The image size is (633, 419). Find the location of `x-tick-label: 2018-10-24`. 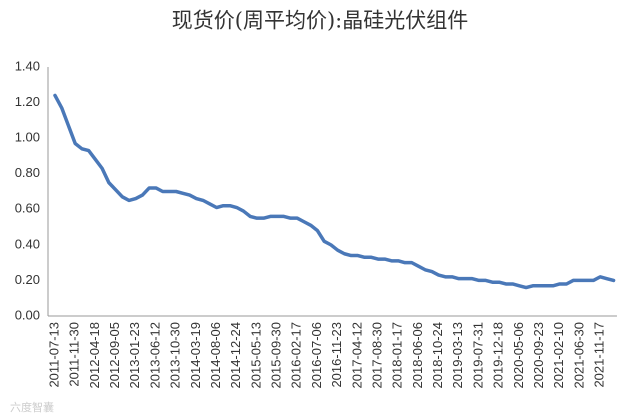

x-tick-label: 2018-10-24 is located at coordinates (437, 355).